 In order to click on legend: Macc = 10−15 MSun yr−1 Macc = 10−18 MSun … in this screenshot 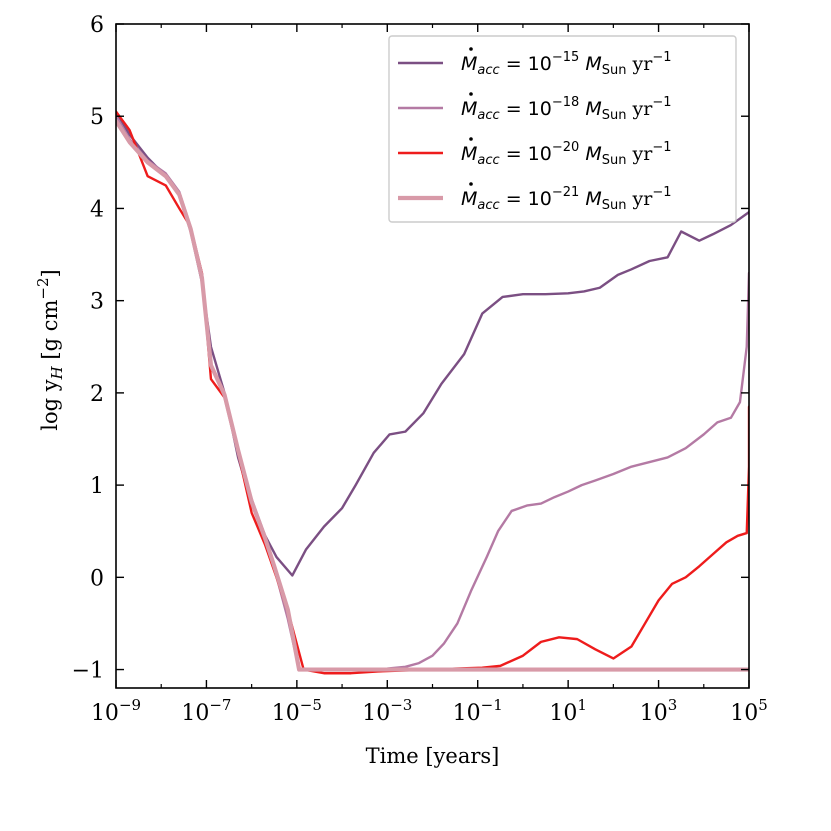, I will do `click(562, 129)`.